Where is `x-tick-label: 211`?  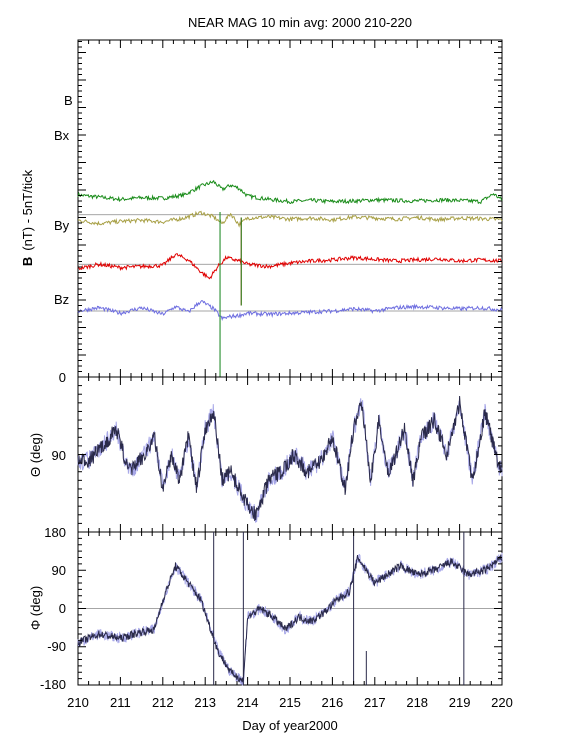
x-tick-label: 211 is located at coordinates (120, 702).